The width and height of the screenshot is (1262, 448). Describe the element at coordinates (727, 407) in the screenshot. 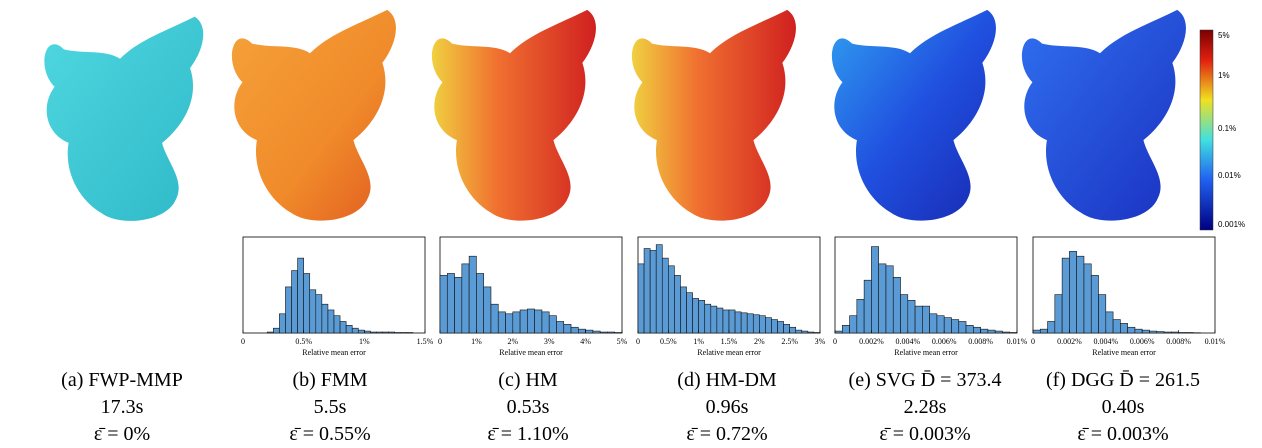

I see `caption-time: 0.96s` at that location.